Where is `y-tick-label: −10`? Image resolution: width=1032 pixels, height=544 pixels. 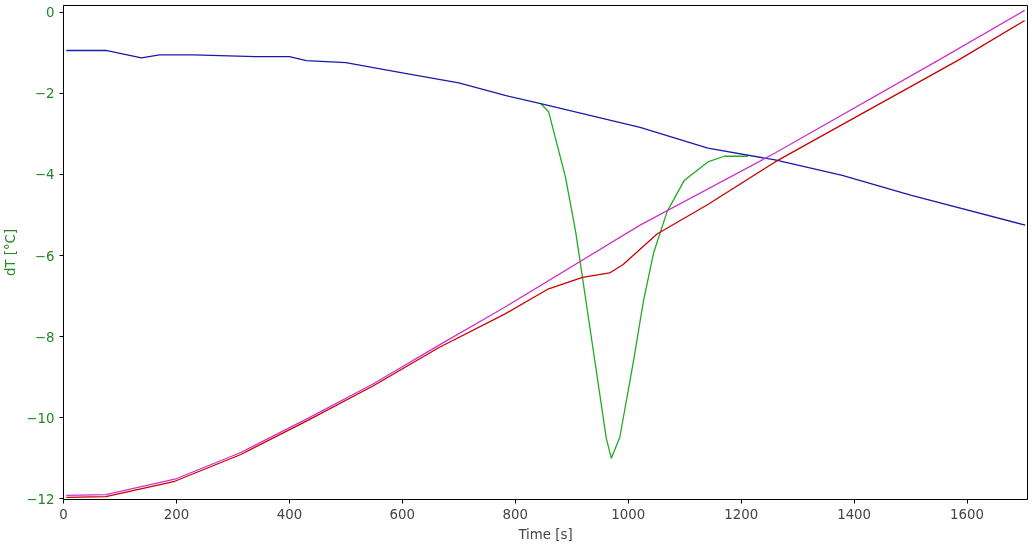 y-tick-label: −10 is located at coordinates (40, 418).